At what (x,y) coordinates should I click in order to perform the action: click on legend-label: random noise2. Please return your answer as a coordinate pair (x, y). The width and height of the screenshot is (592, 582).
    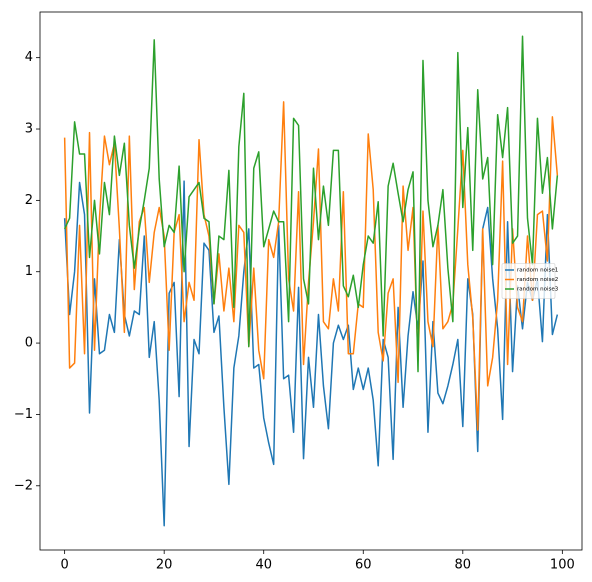
    Looking at the image, I should click on (537, 280).